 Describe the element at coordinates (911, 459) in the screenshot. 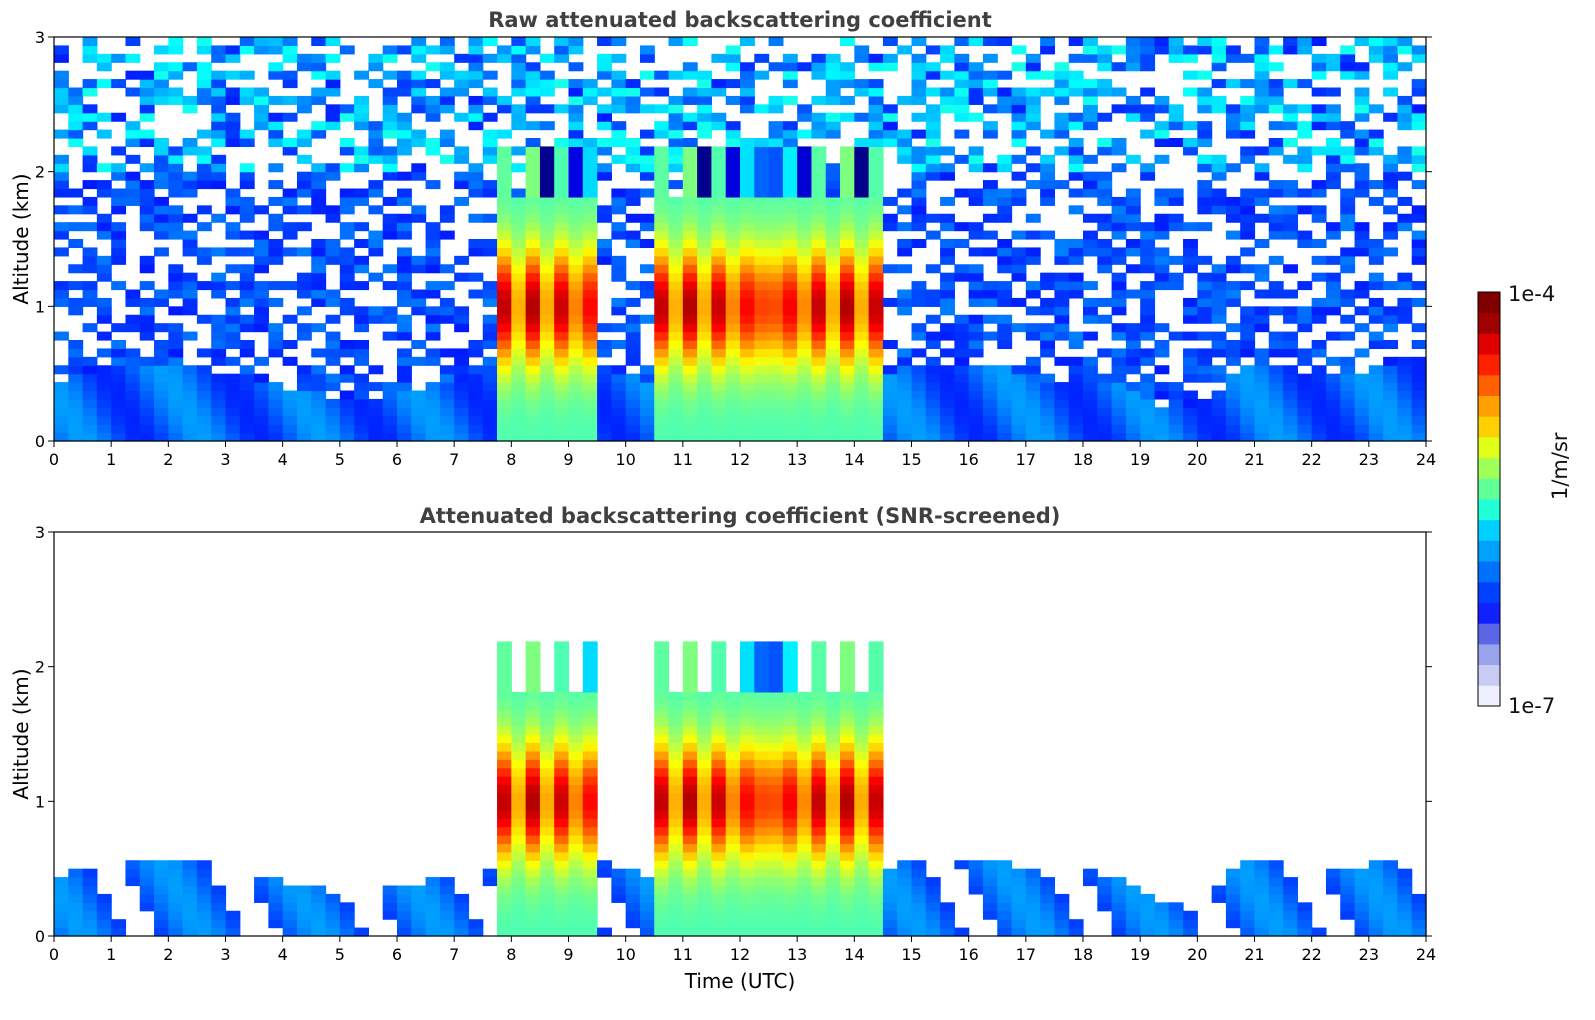

I see `x-tick-label: 15` at that location.